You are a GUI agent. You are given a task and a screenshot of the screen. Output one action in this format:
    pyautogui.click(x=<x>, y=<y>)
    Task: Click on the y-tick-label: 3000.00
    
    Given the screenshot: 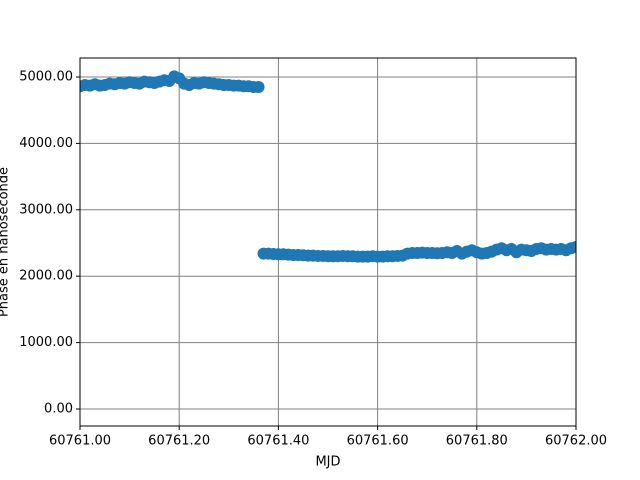 What is the action you would take?
    pyautogui.click(x=46, y=209)
    